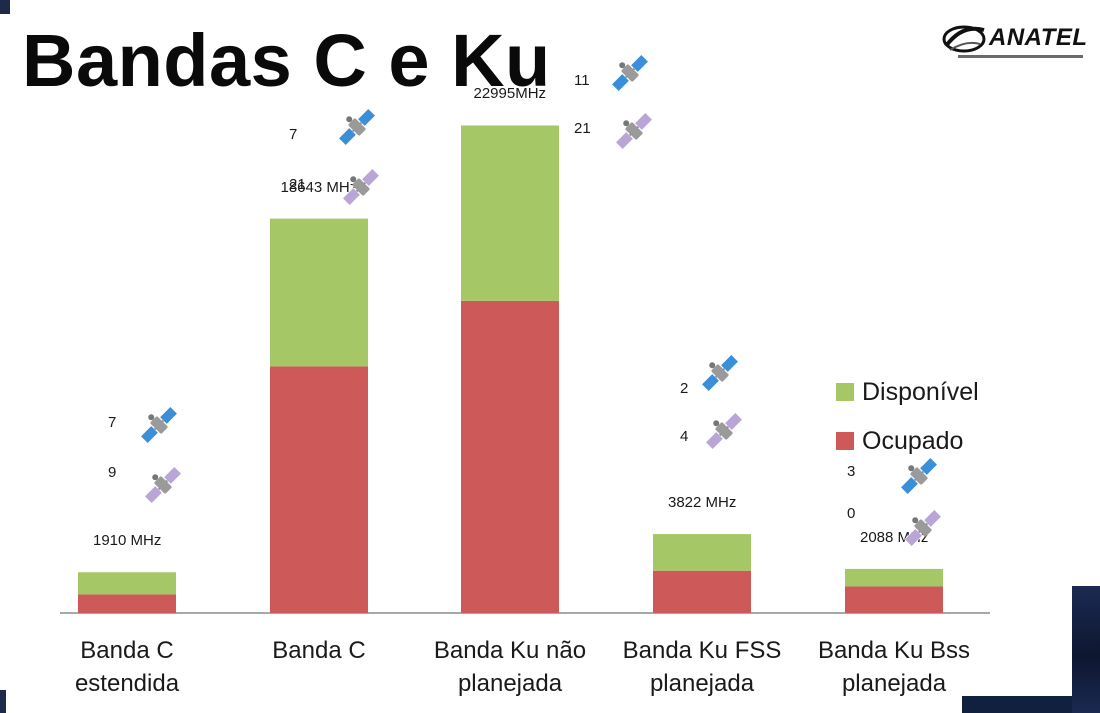  Describe the element at coordinates (127, 683) in the screenshot. I see `x-tick-label-line: estendida` at that location.